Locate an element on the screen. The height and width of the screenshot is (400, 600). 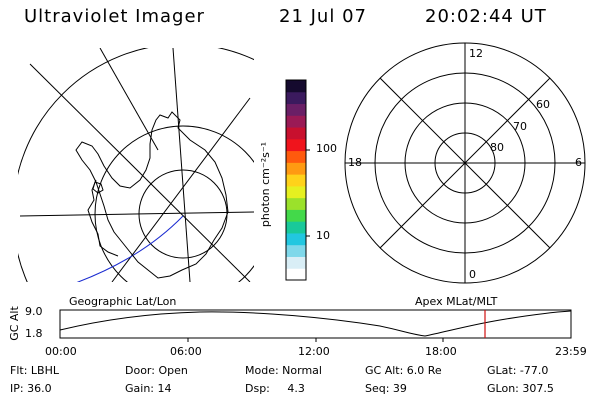
colorbar-frame is located at coordinates (296, 180).